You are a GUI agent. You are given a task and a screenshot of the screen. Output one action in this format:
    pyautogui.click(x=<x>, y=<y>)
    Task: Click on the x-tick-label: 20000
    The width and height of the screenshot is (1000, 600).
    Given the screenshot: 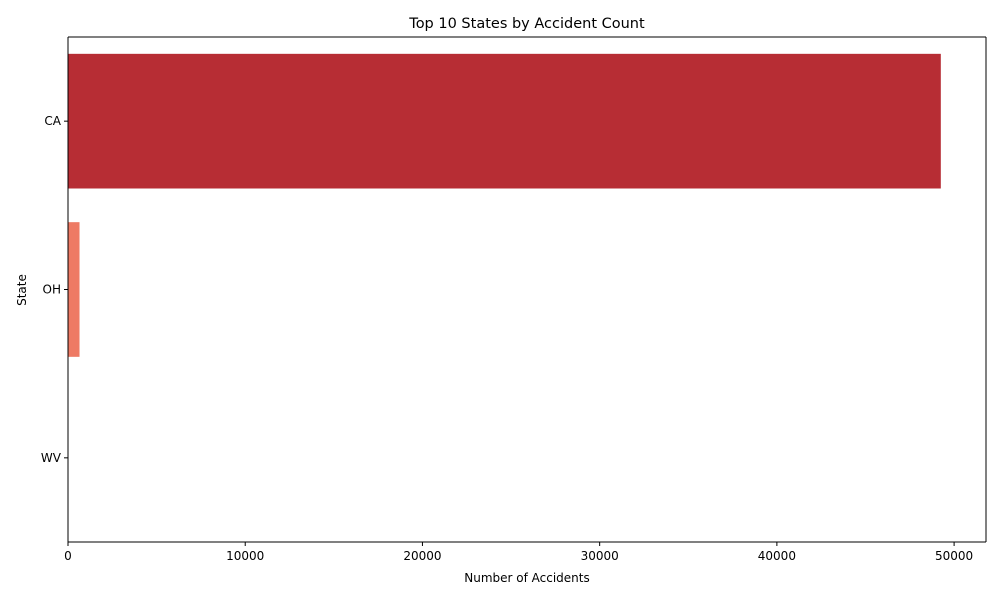 What is the action you would take?
    pyautogui.click(x=422, y=556)
    